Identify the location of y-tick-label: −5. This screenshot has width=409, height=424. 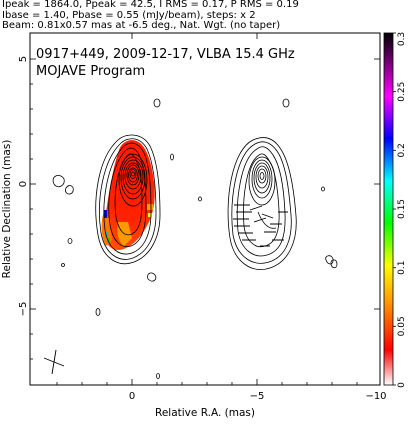
(23, 309).